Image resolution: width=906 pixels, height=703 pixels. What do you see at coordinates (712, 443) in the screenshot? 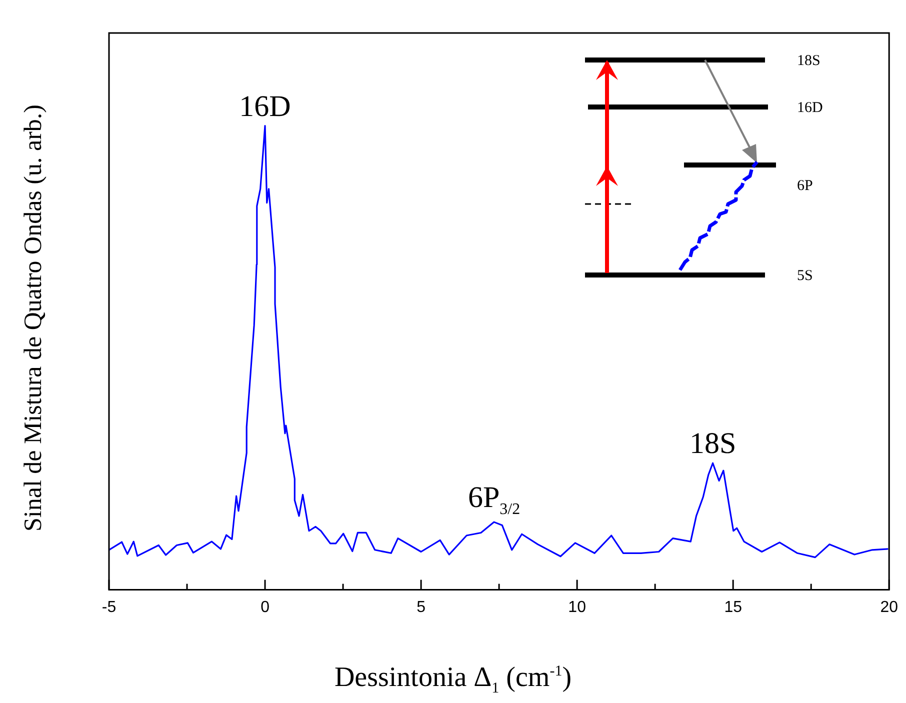
I see `annotation: 18S` at bounding box center [712, 443].